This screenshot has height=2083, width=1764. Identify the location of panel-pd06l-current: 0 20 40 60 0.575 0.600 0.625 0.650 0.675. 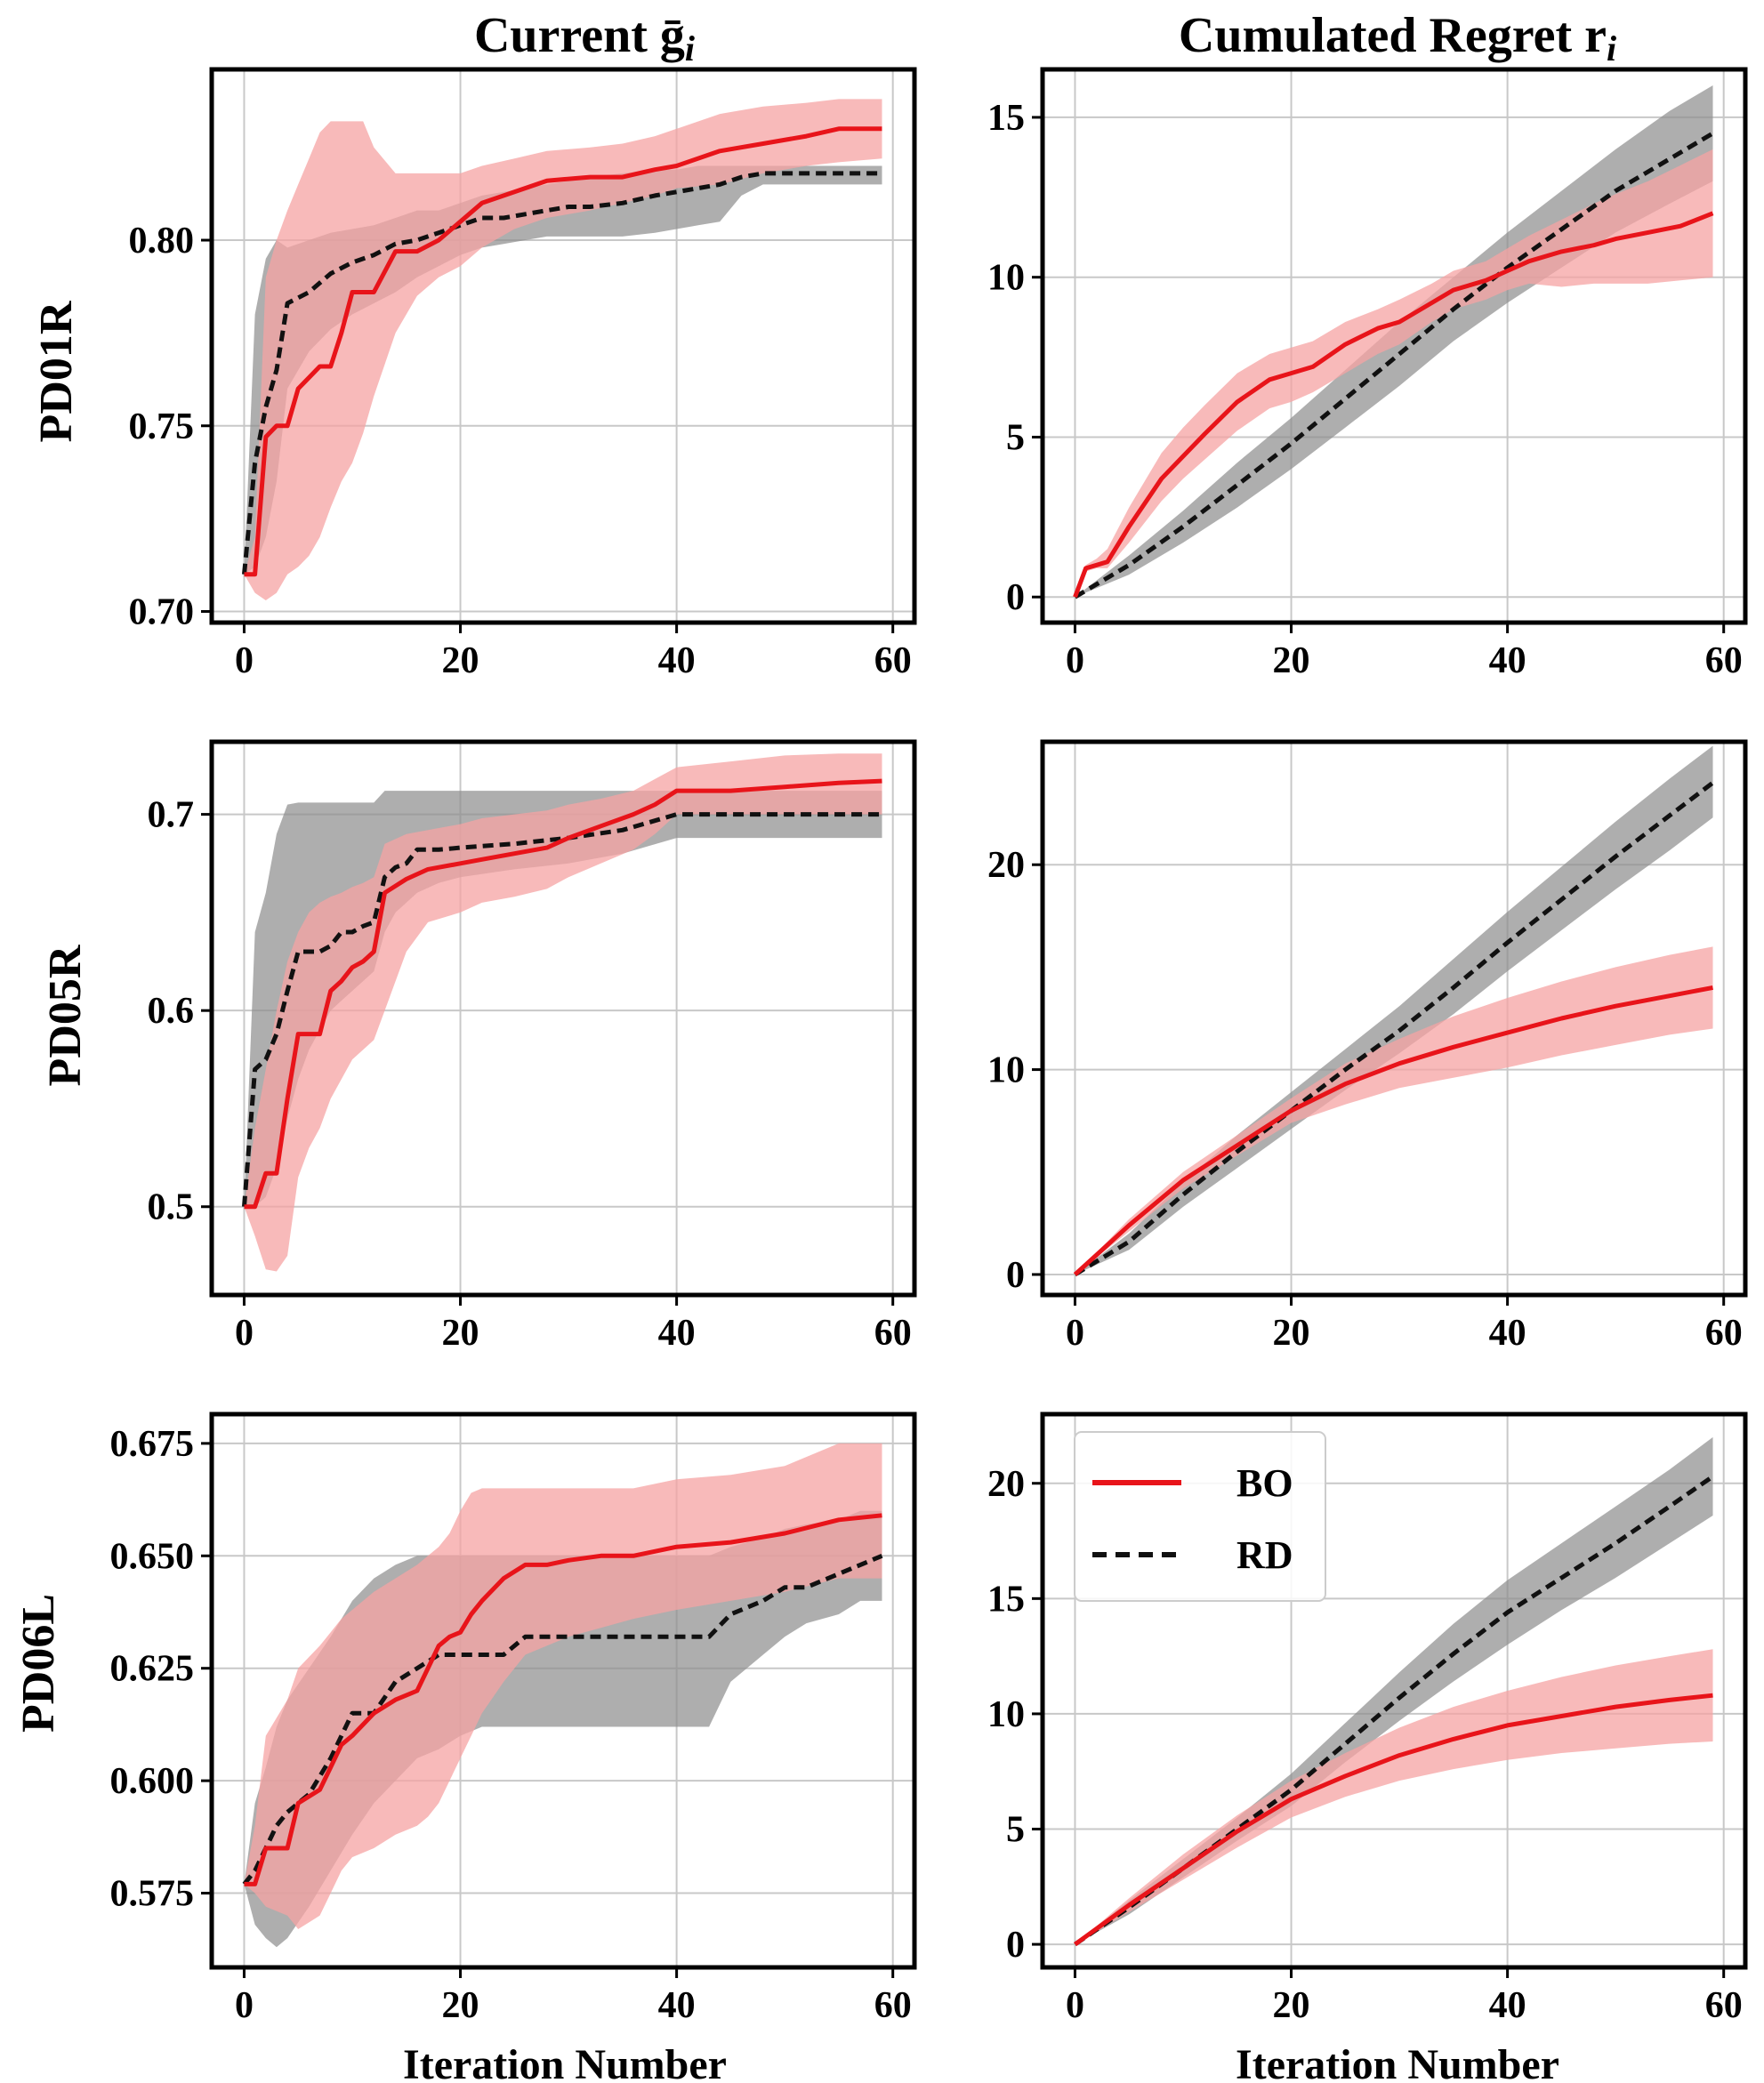
(513, 1719).